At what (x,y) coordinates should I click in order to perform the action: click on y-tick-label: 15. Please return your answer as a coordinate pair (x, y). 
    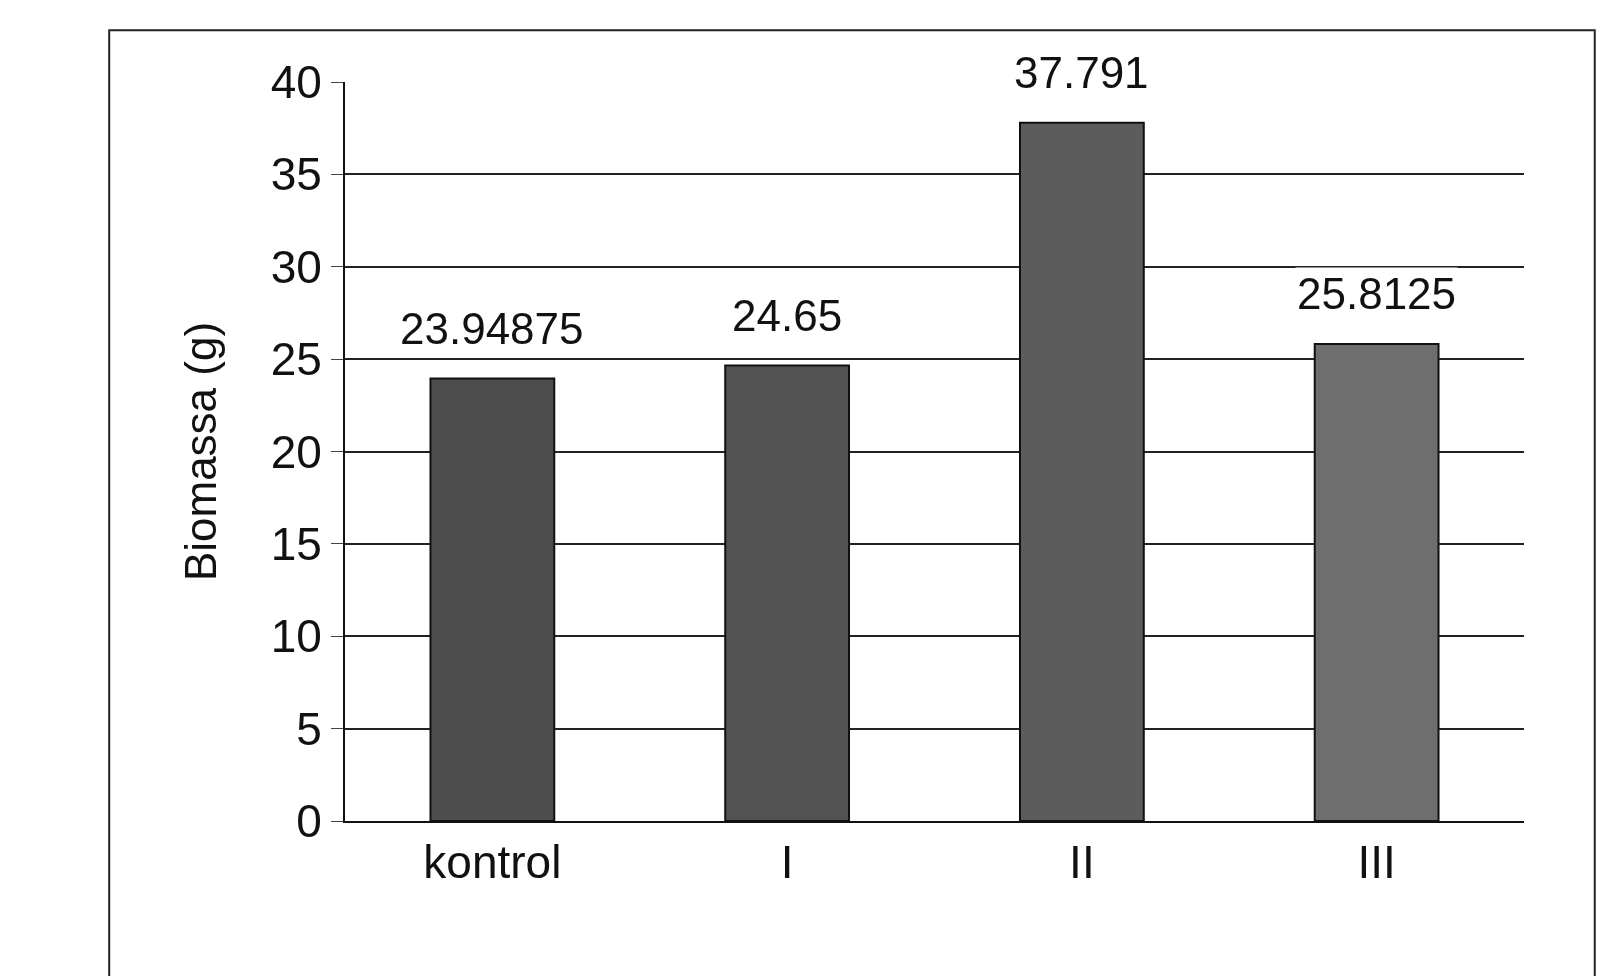
    Looking at the image, I should click on (296, 543).